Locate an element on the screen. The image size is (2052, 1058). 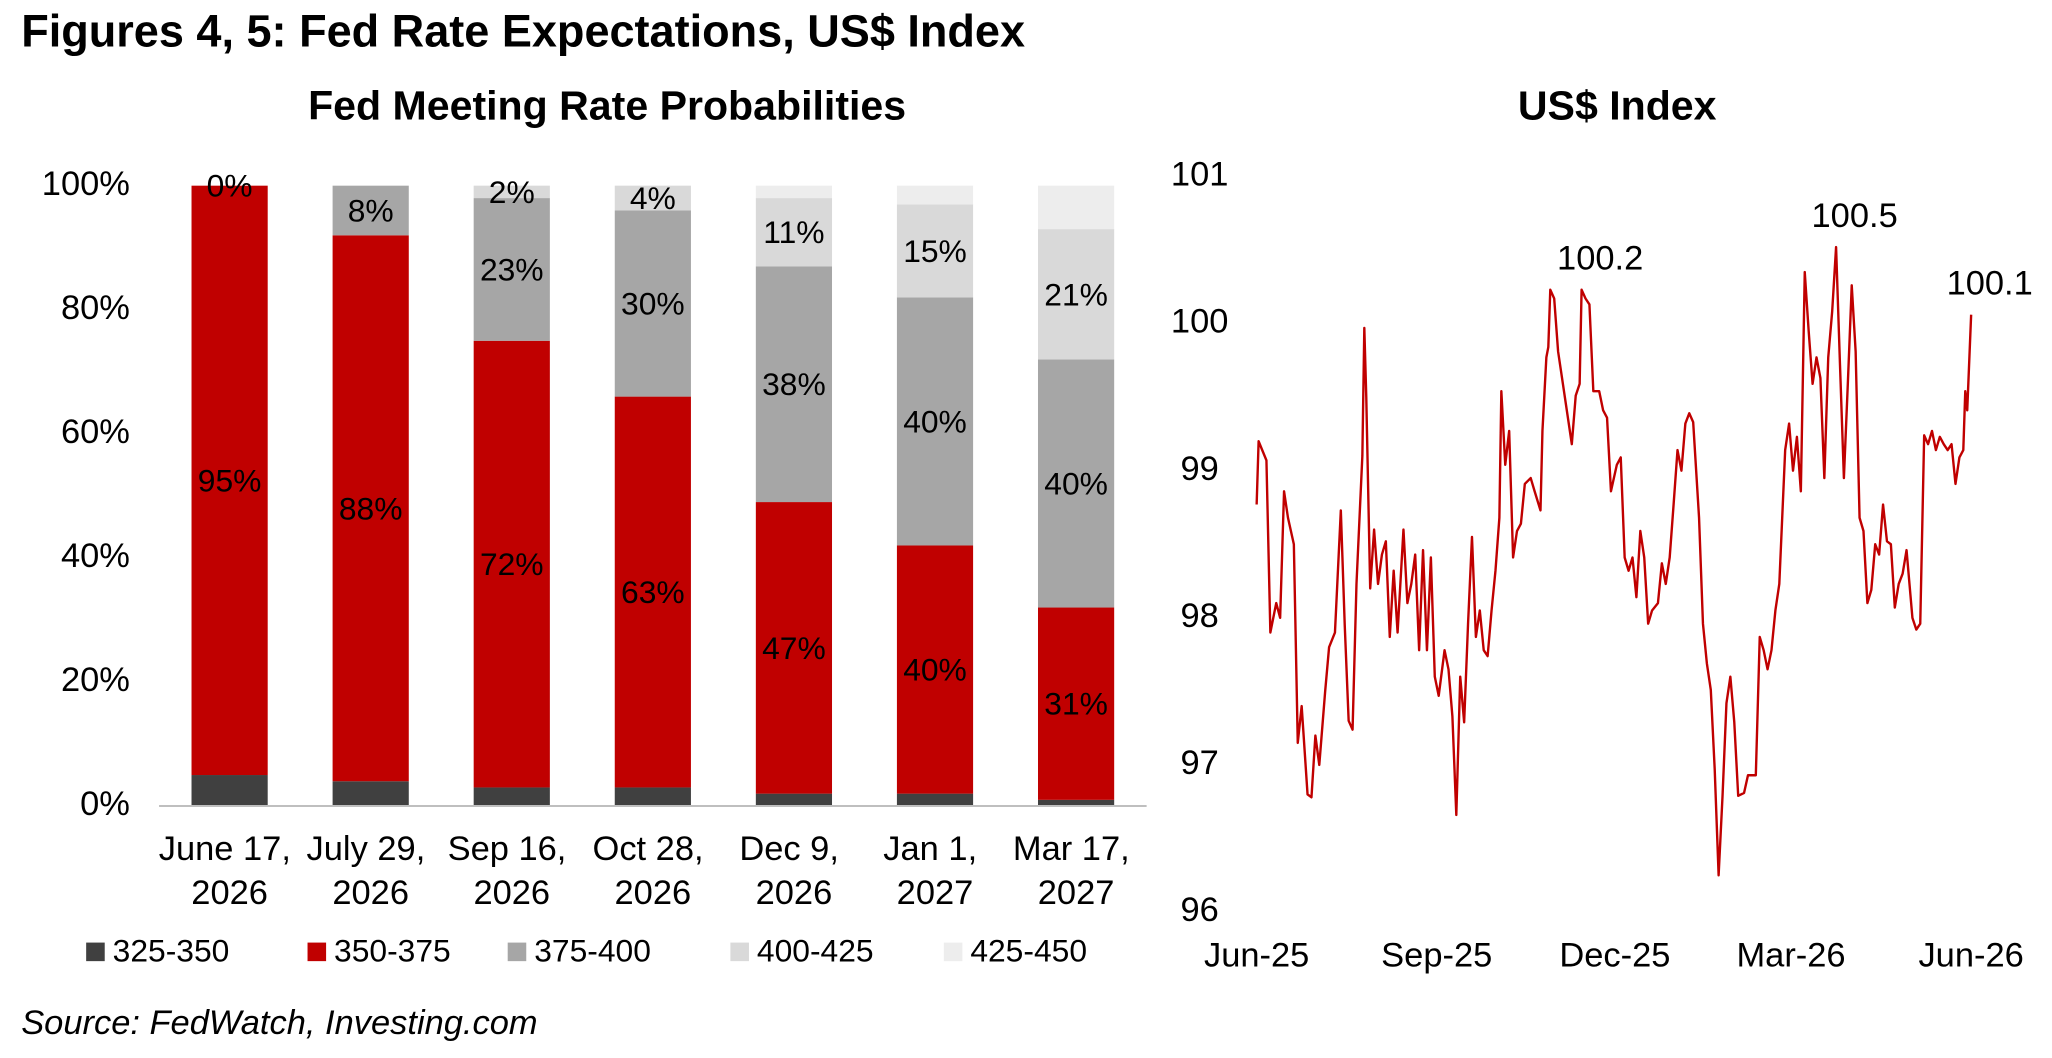
legend-label: 400-425 is located at coordinates (815, 951).